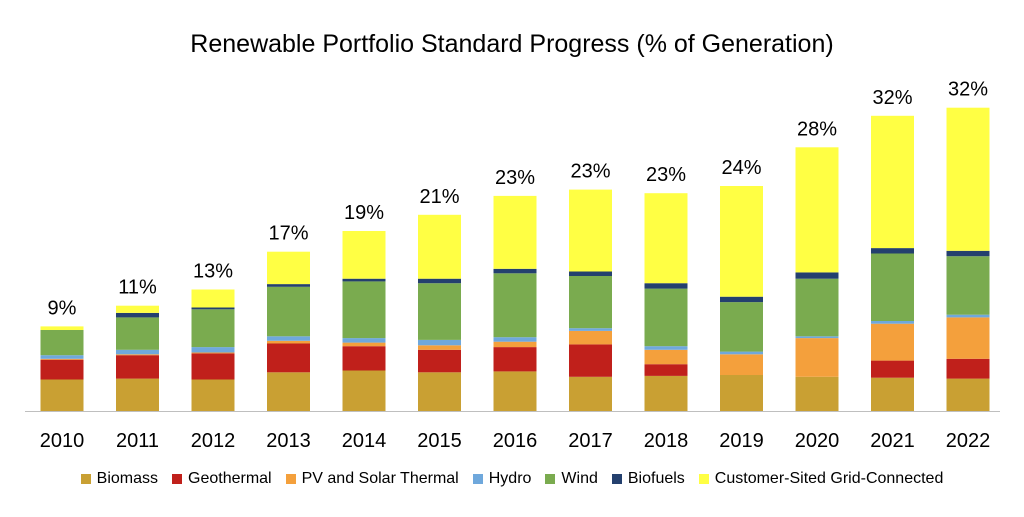 This screenshot has height=517, width=1024. I want to click on legend-label-customer-sited-grid-connected: Customer-Sited Grid-Connected, so click(829, 478).